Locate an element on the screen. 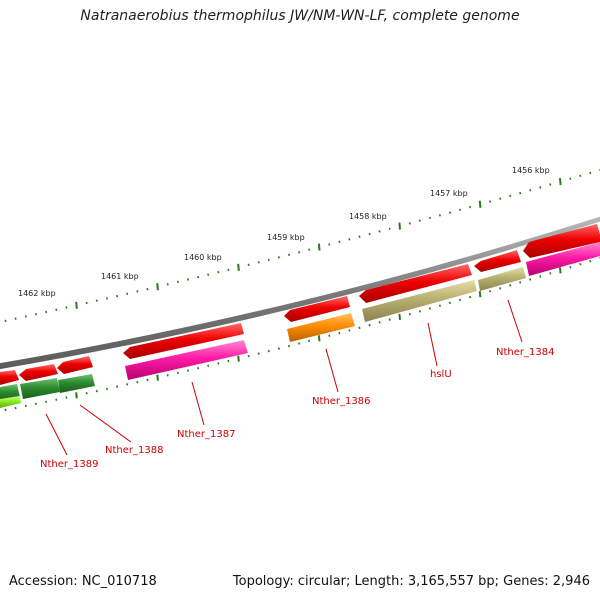  gene-label-nther-1386: Nther_1386 is located at coordinates (341, 401).